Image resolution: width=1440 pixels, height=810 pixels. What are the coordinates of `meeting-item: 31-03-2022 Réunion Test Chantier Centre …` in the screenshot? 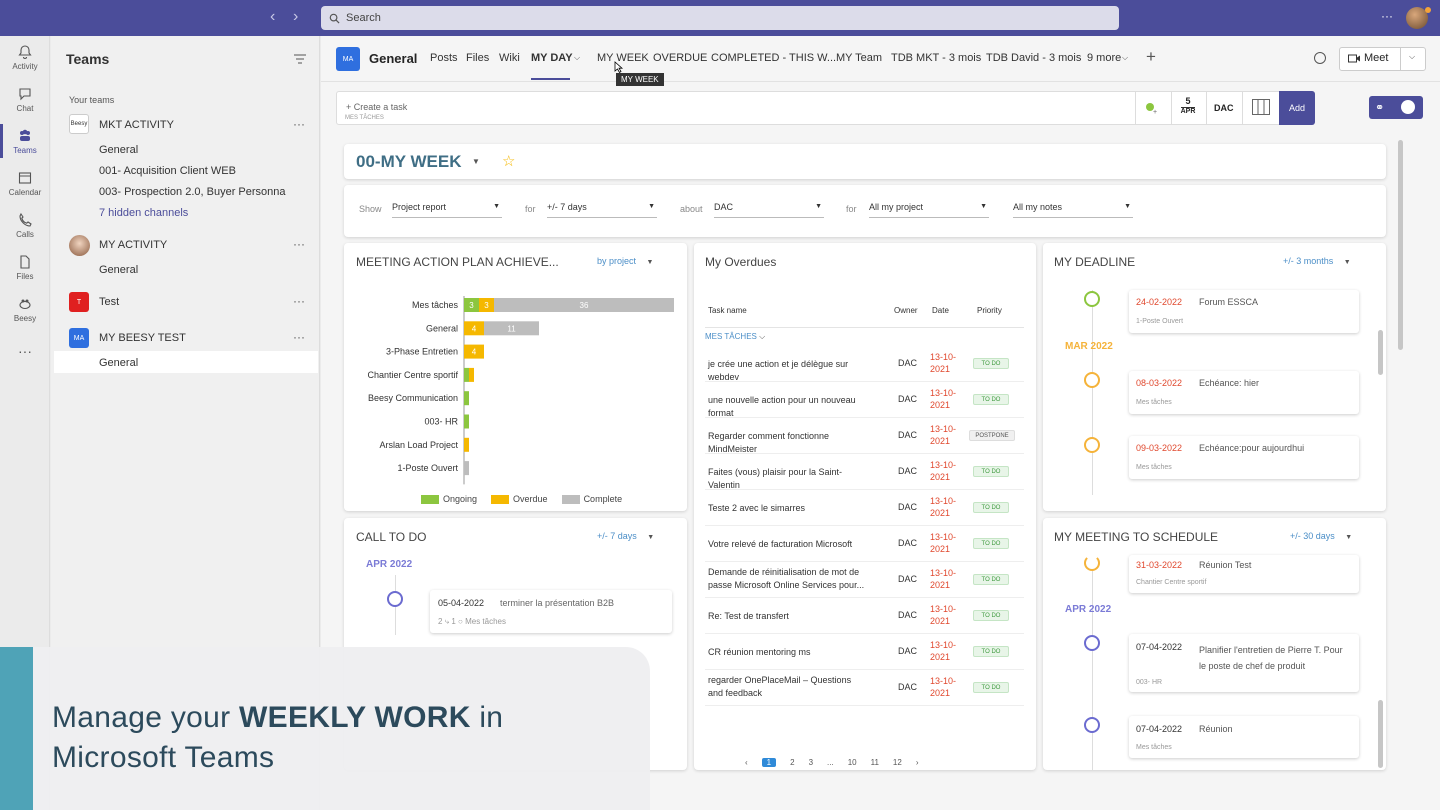 It's located at (1244, 574).